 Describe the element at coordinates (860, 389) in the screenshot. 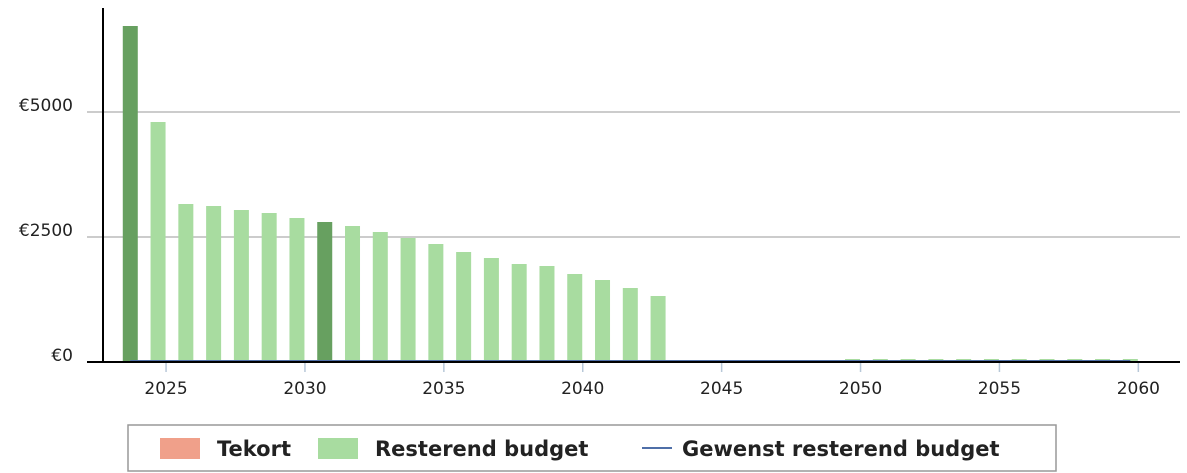

I see `x-tick-label: 2050` at that location.